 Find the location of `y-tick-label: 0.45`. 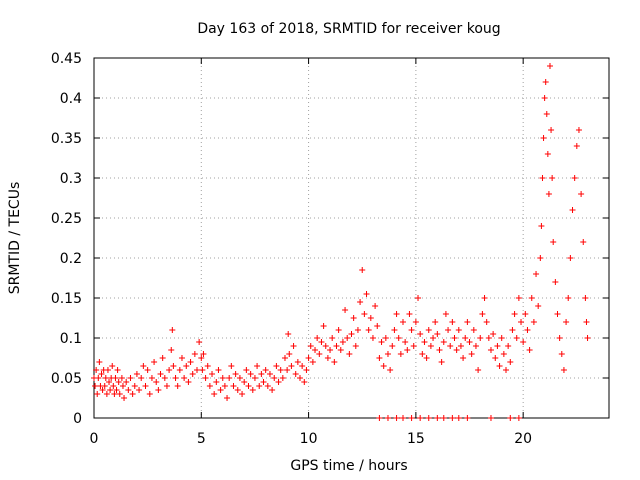

y-tick-label: 0.45 is located at coordinates (66, 59).